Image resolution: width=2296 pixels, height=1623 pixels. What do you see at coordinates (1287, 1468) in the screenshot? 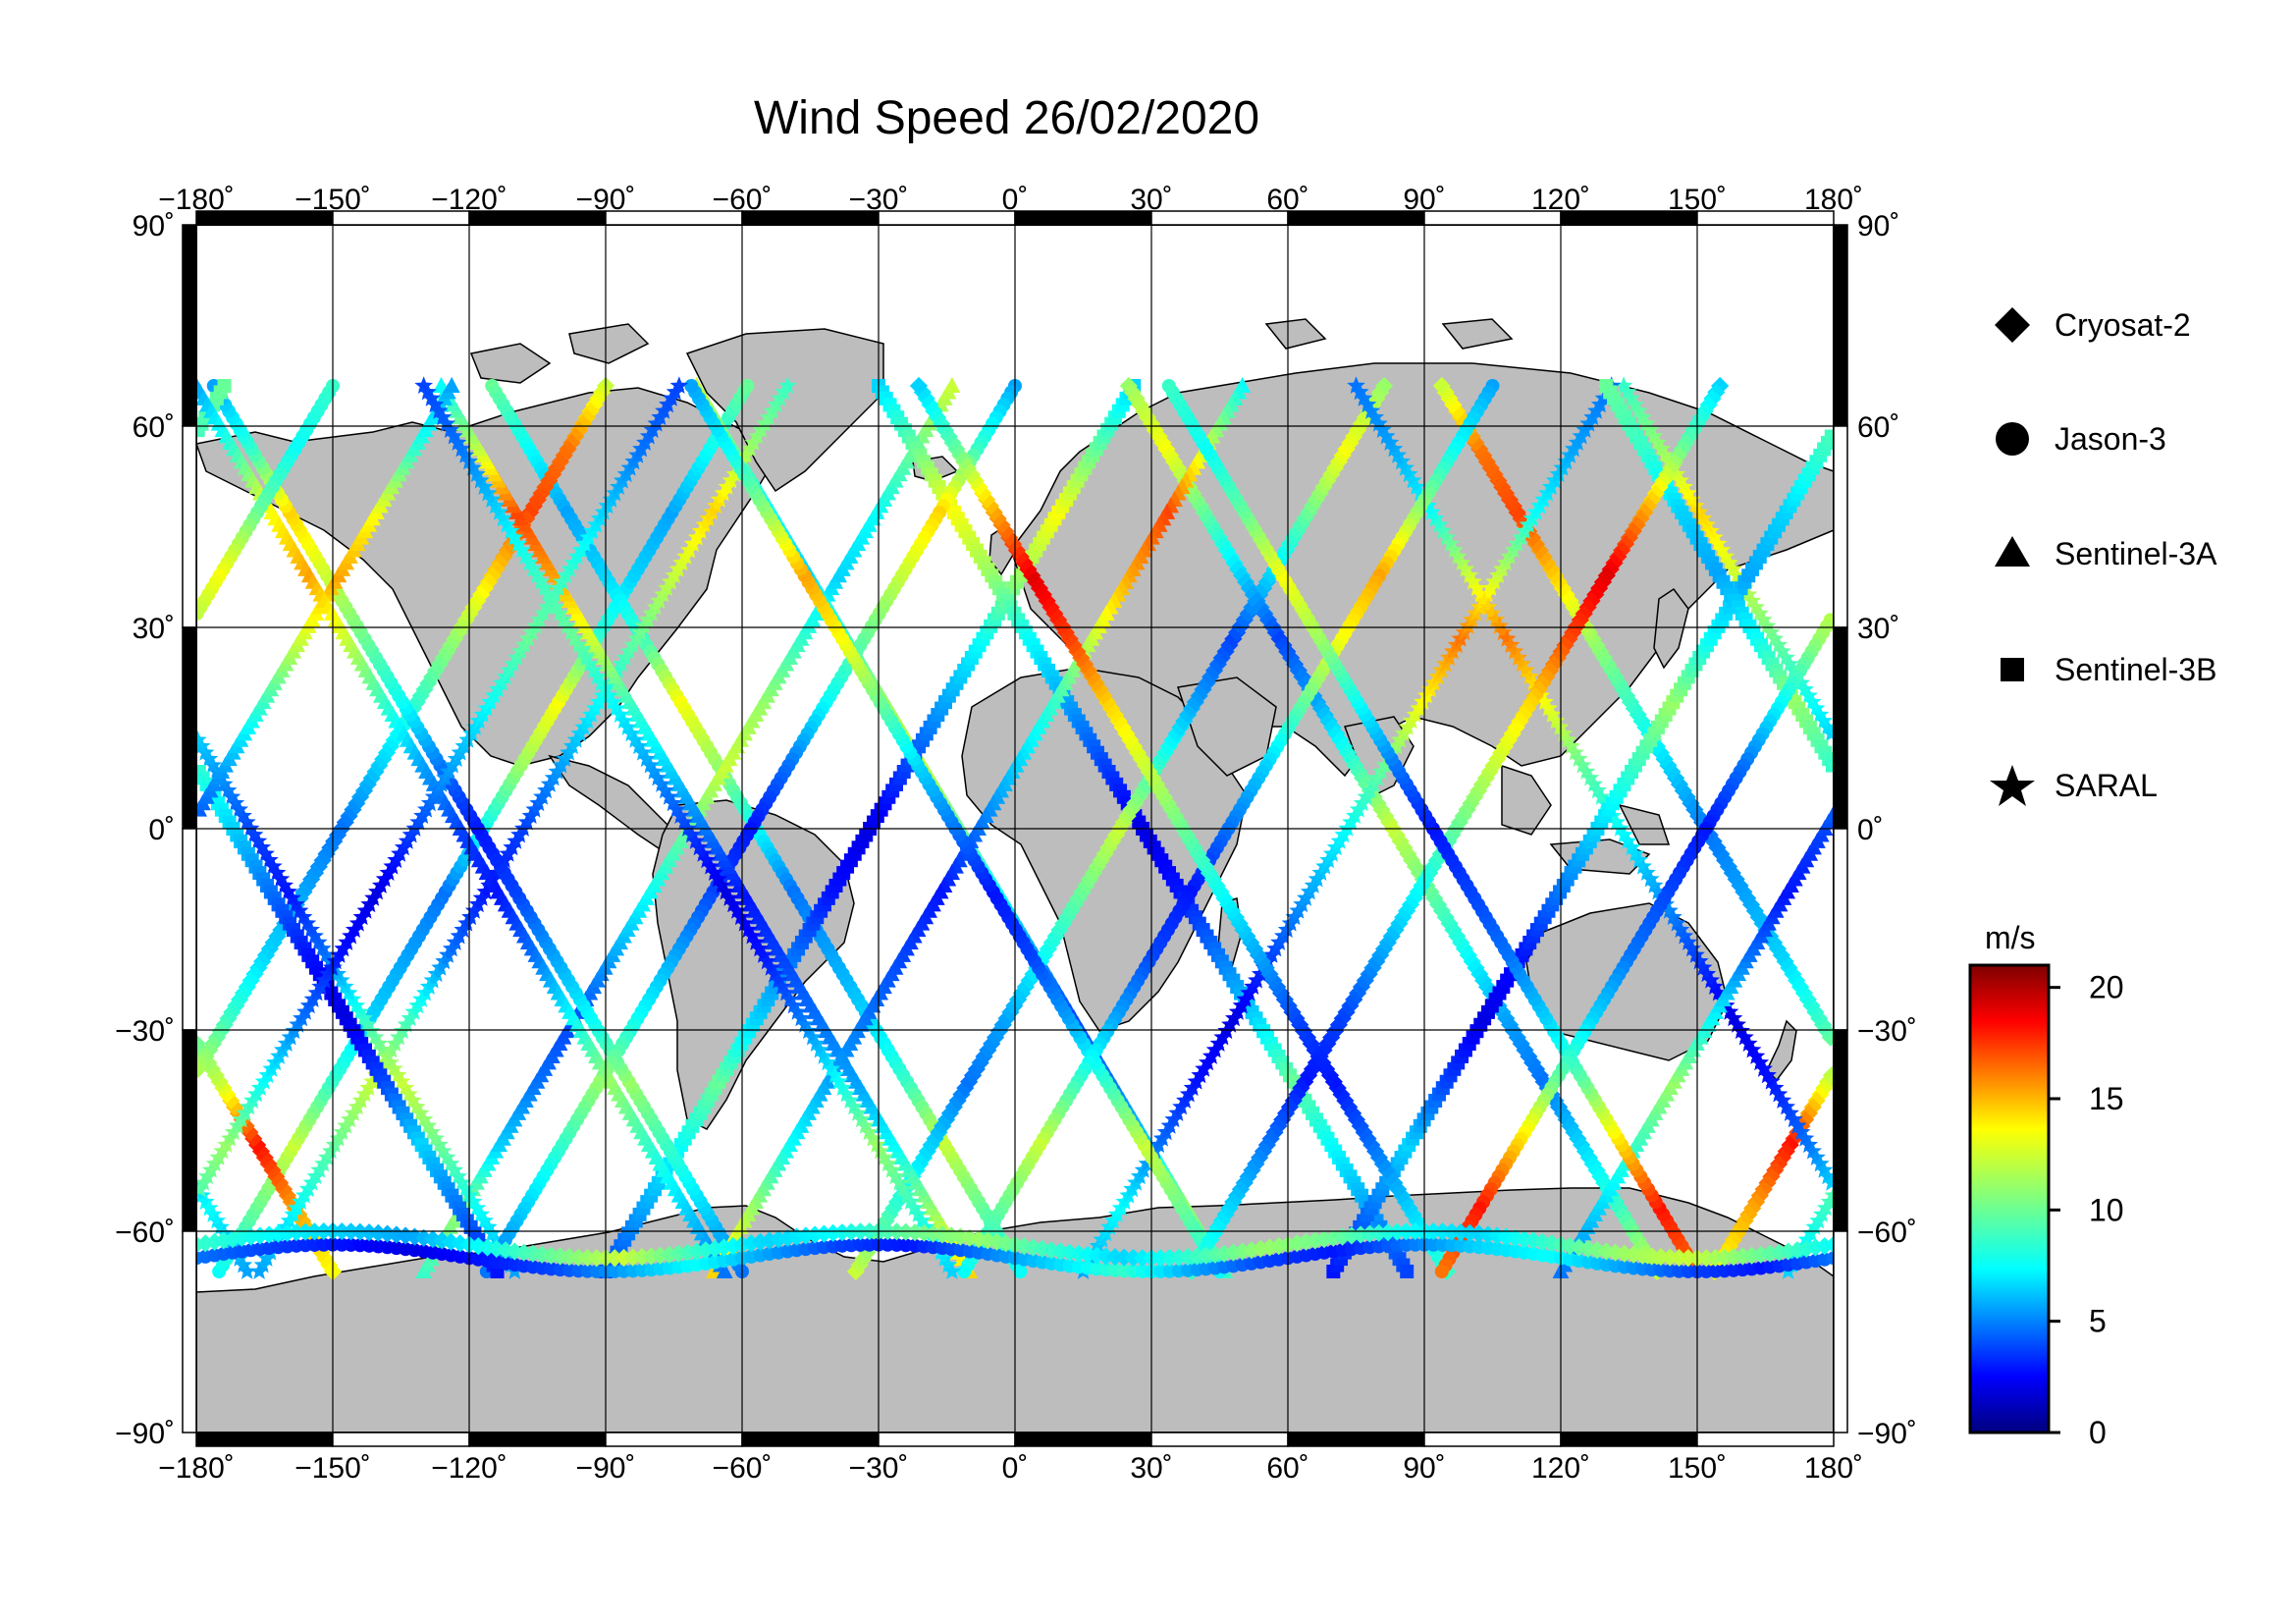
I see `lon-tick-label-bottom: 60˚` at bounding box center [1287, 1468].